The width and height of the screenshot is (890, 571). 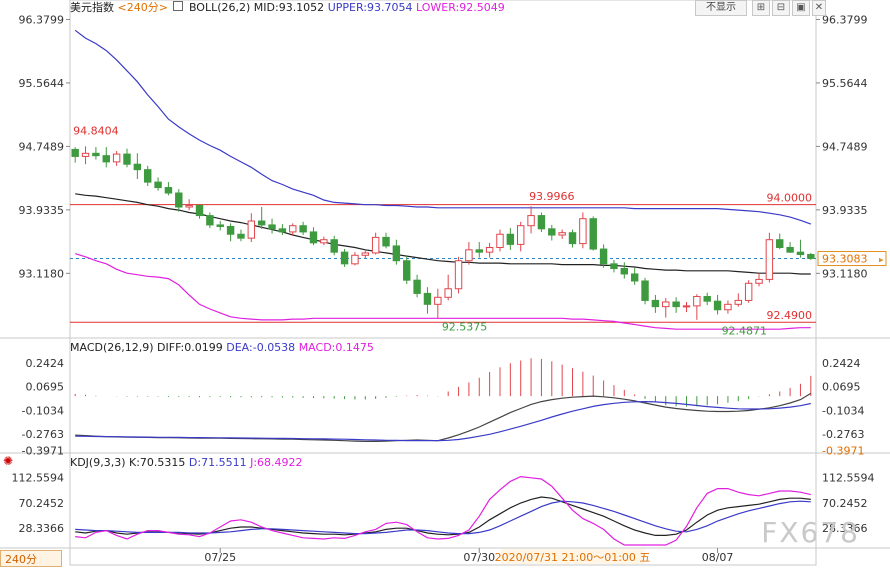 I want to click on watermark: FX678, so click(x=810, y=532).